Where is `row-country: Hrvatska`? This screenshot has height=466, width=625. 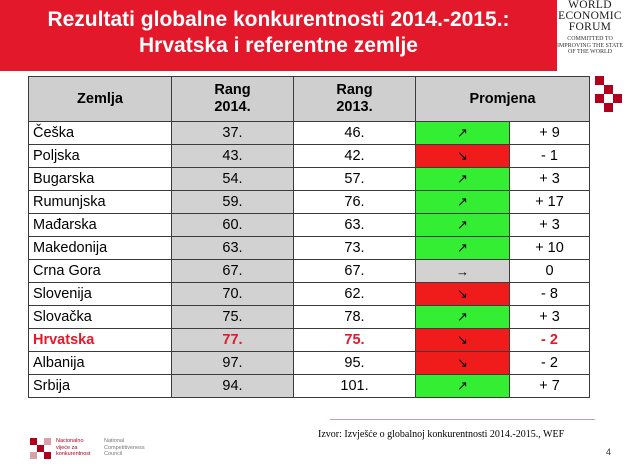 row-country: Hrvatska is located at coordinates (100, 340).